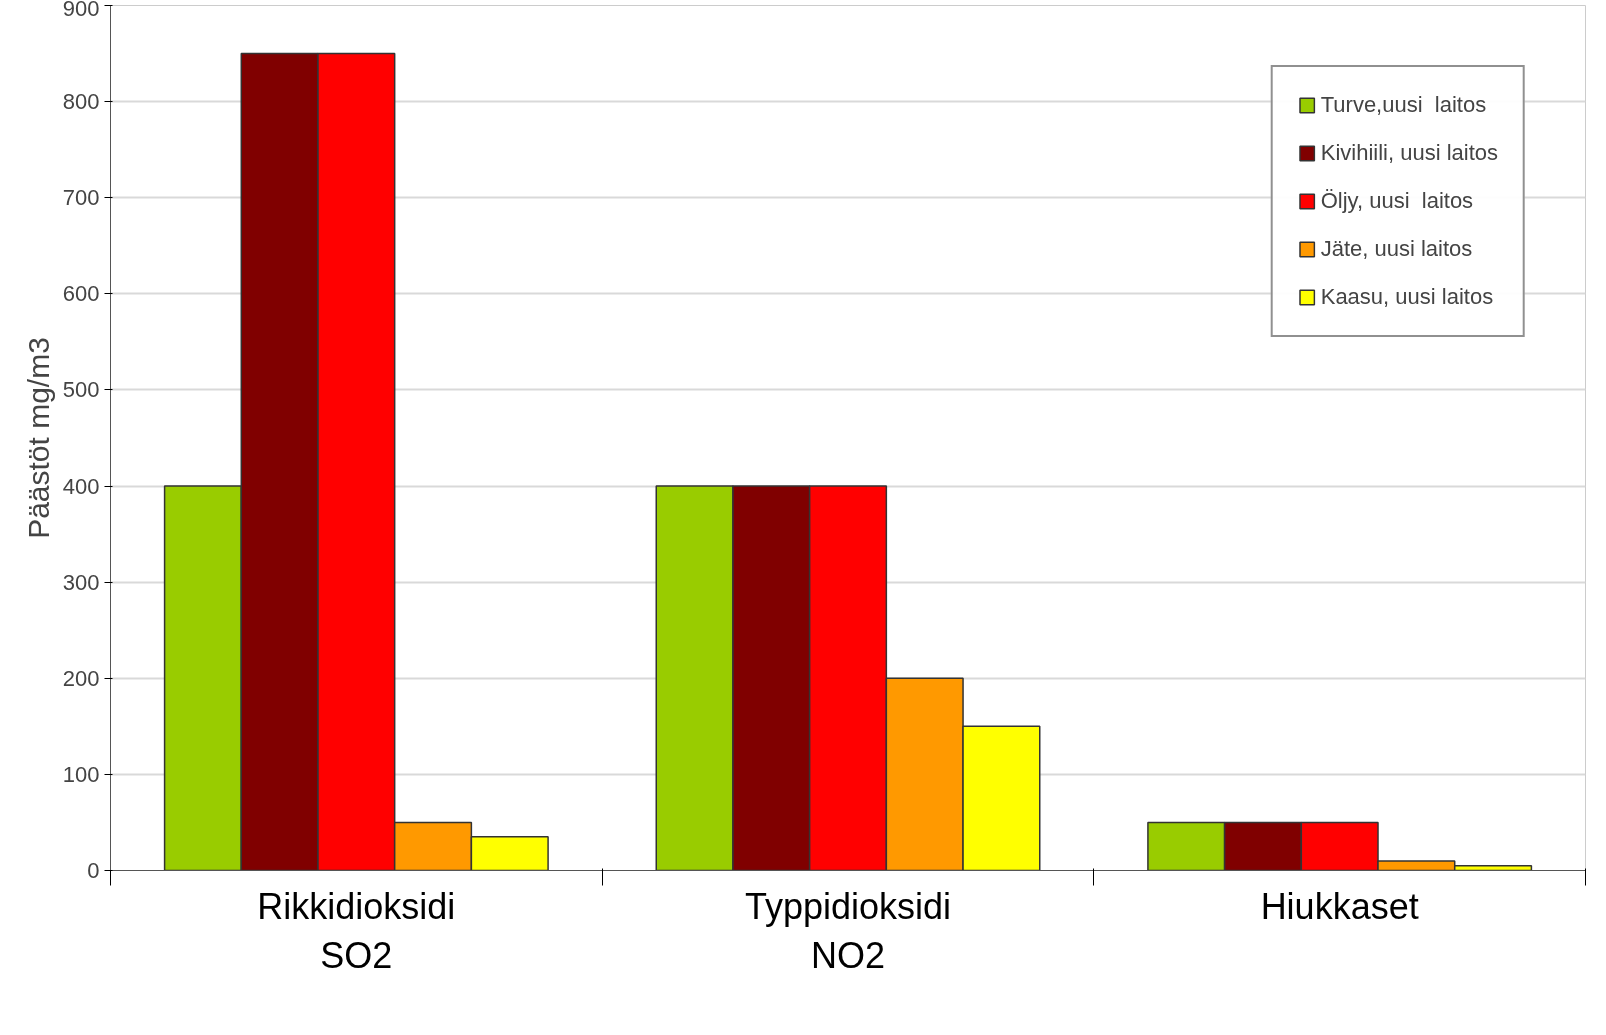  I want to click on y-tick-label: 200, so click(81, 678).